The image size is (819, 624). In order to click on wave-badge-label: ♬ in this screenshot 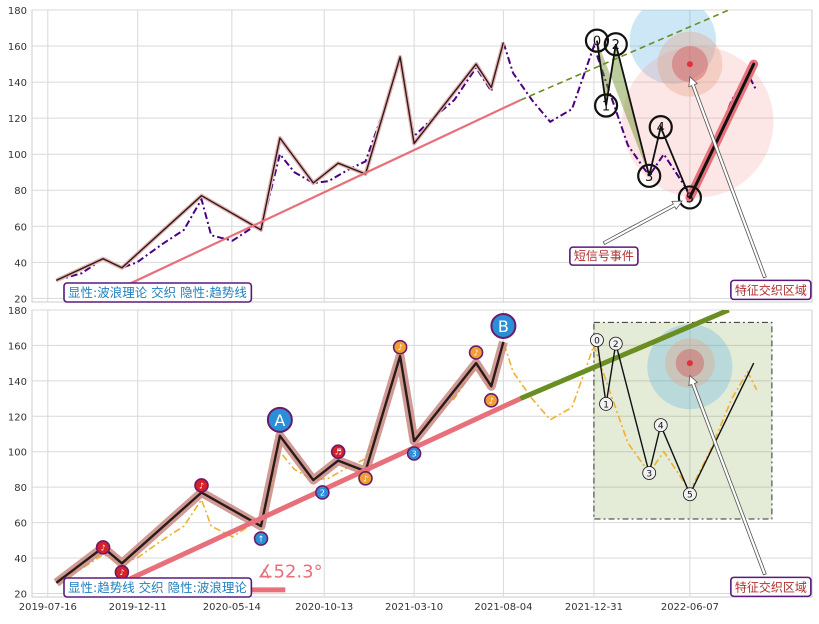, I will do `click(338, 452)`.